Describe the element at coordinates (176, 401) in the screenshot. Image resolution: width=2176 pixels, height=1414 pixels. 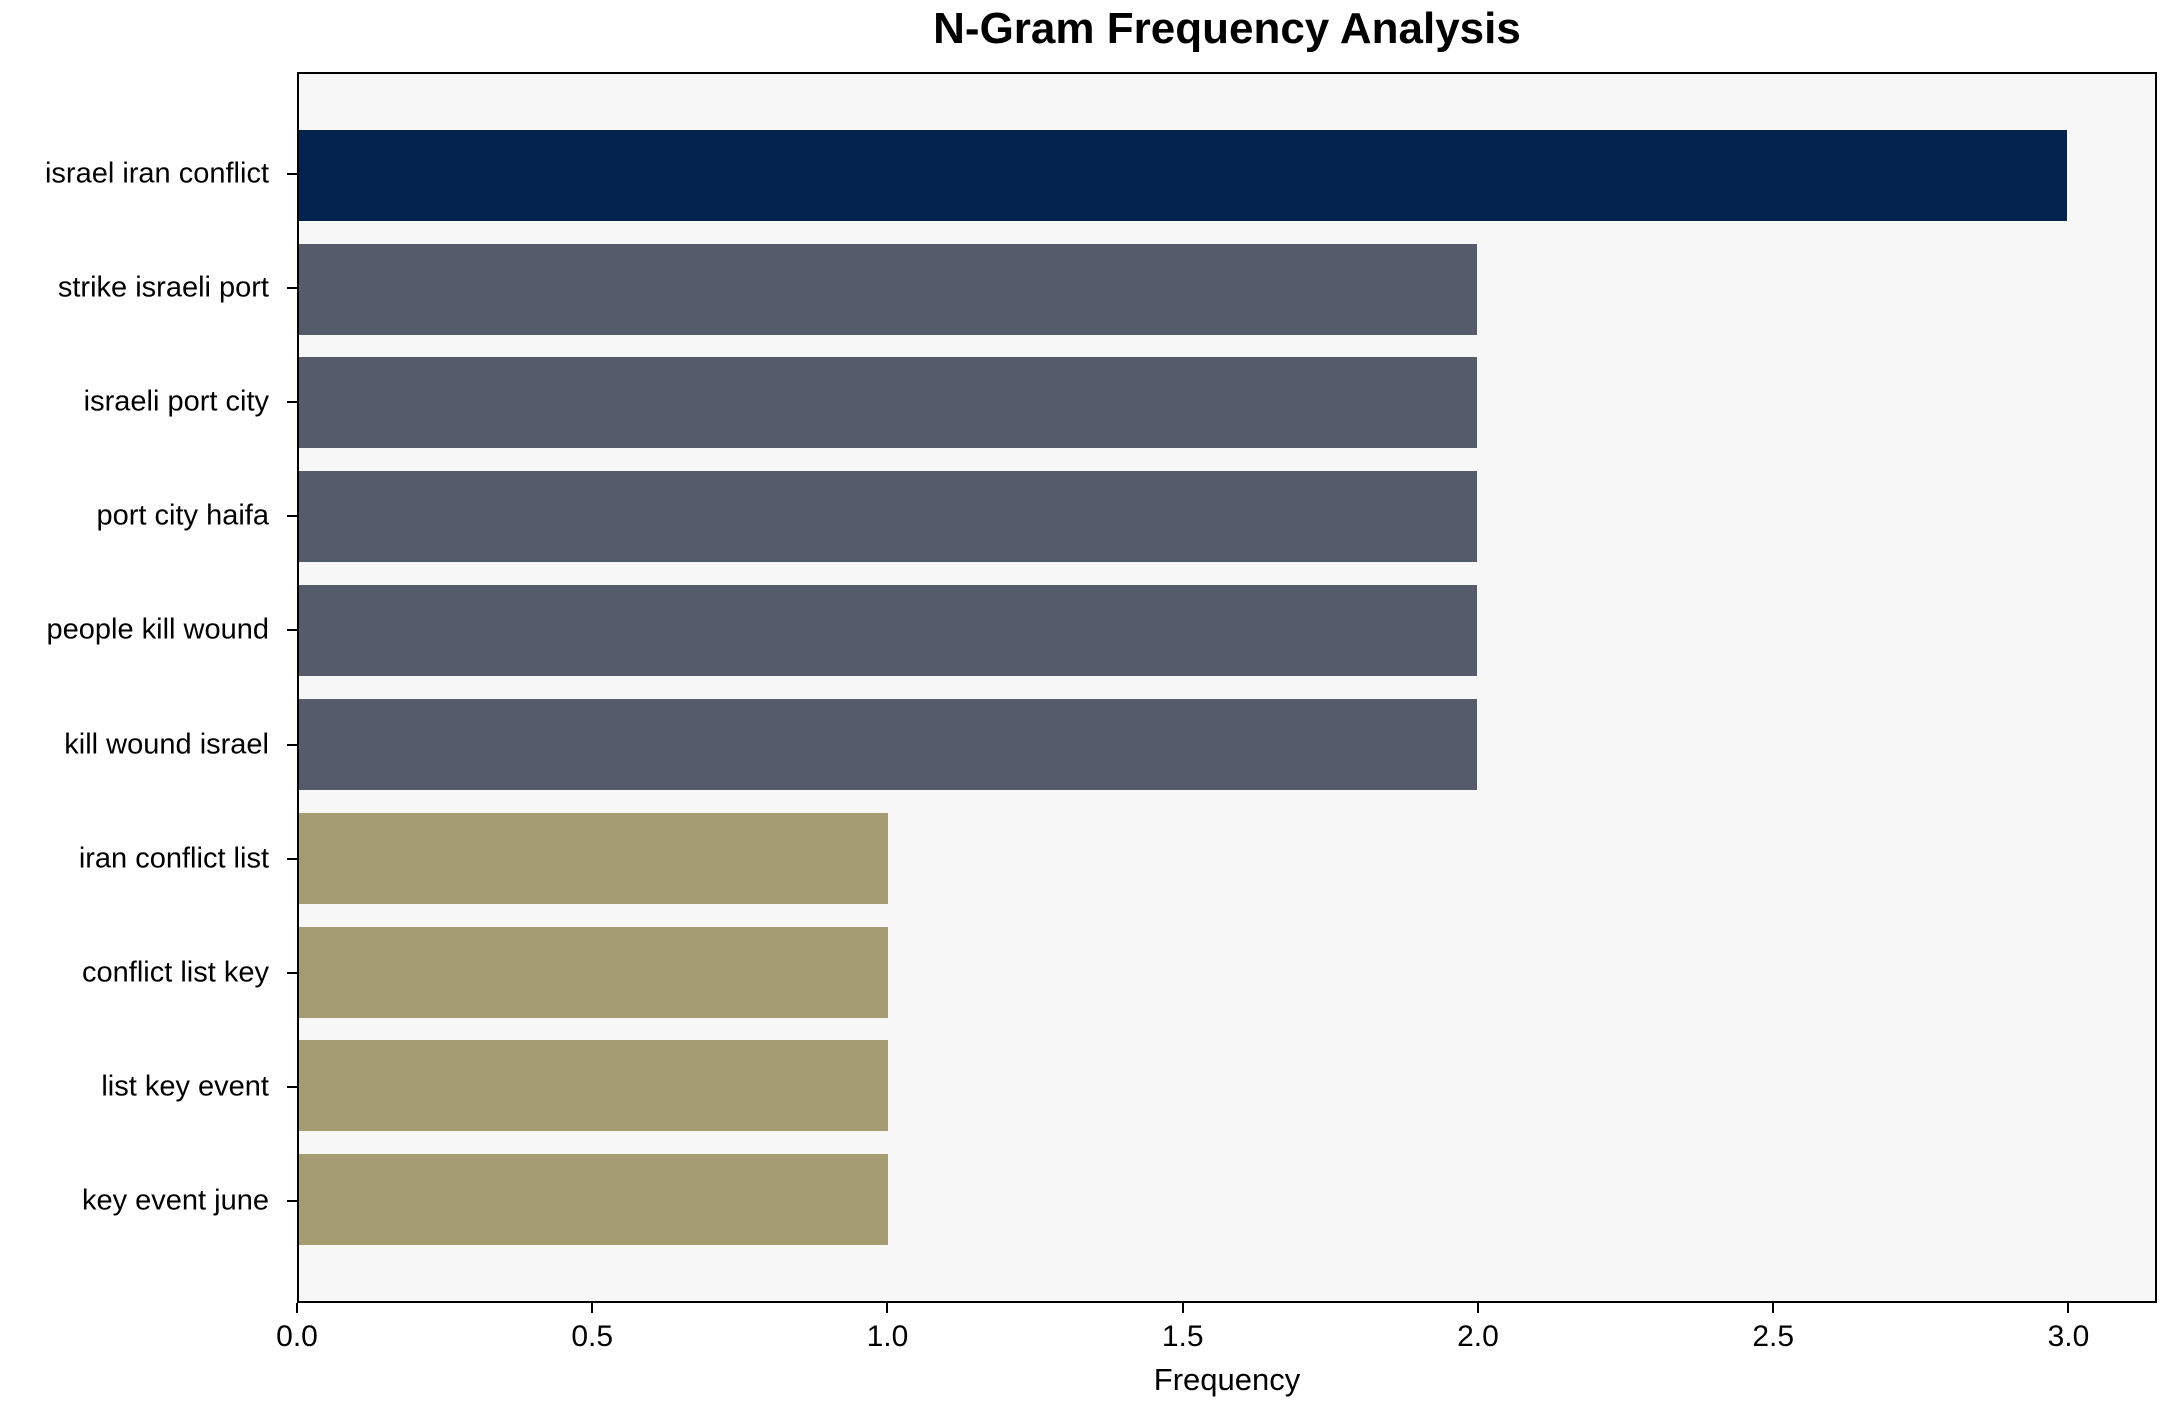
I see `y-tick-label: israeli port city` at that location.